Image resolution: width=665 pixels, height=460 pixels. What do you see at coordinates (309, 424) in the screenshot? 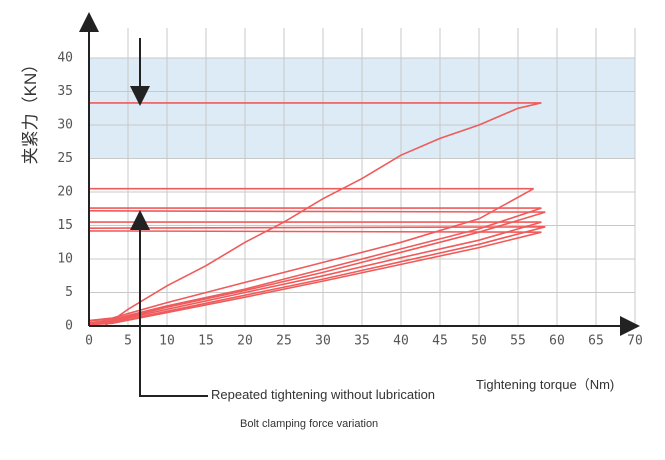
I see `annotation: Bolt clamping force variation` at bounding box center [309, 424].